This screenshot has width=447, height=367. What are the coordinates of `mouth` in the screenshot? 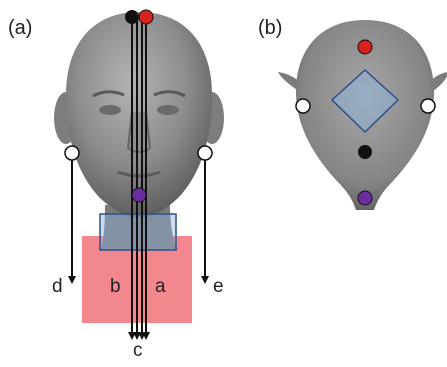 It's located at (139, 174).